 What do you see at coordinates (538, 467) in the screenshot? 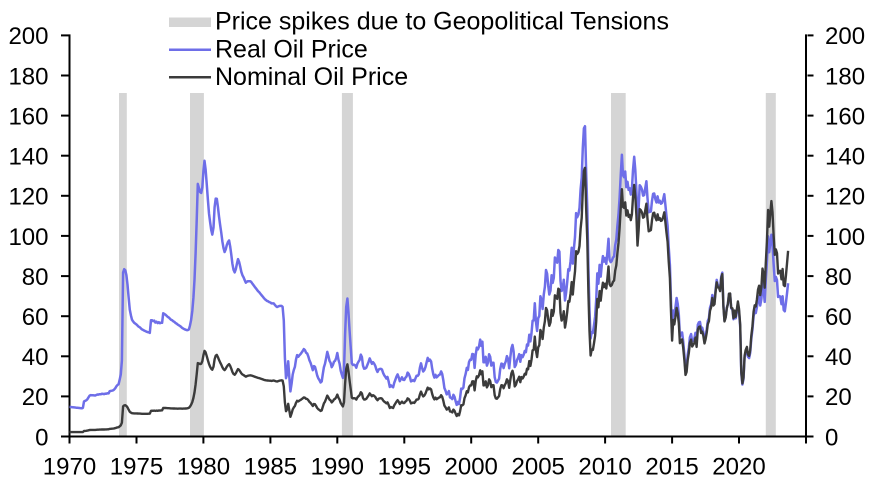
I see `svg-text: 2005` at bounding box center [538, 467].